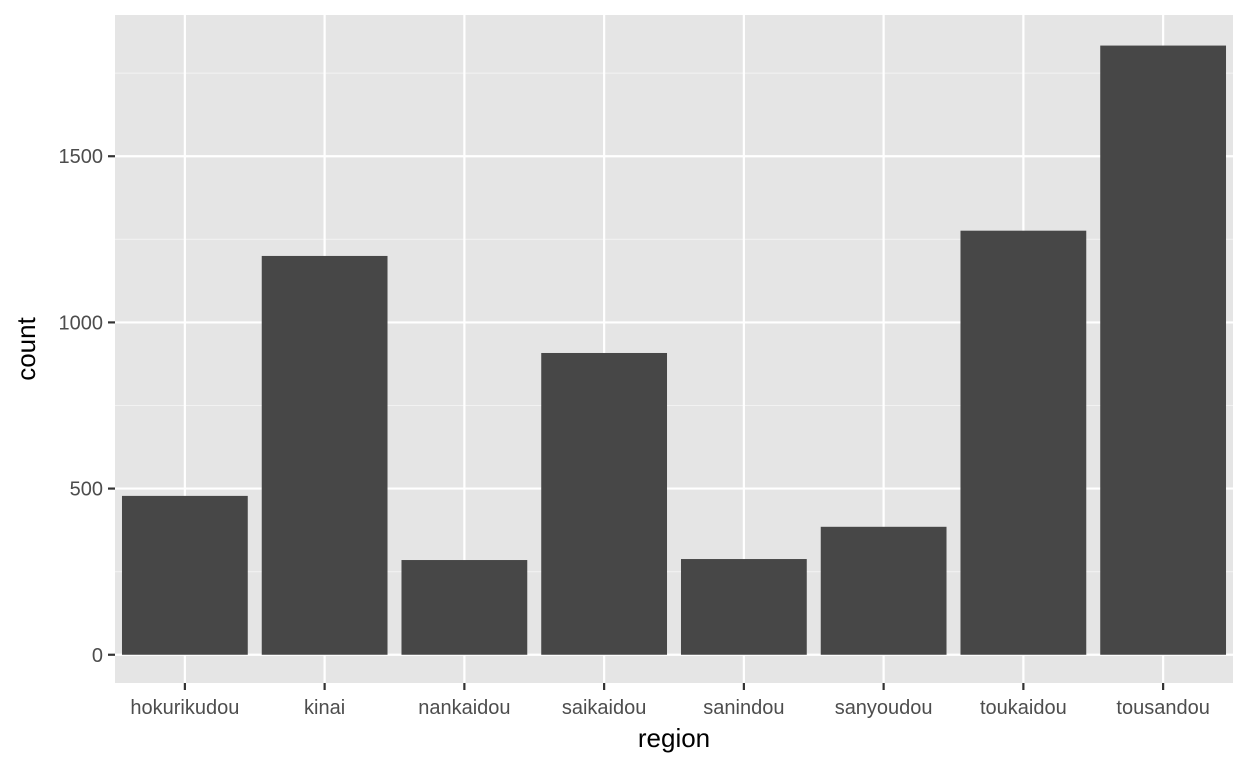 This screenshot has height=768, width=1248. Describe the element at coordinates (743, 607) in the screenshot. I see `bar-sanindou` at that location.